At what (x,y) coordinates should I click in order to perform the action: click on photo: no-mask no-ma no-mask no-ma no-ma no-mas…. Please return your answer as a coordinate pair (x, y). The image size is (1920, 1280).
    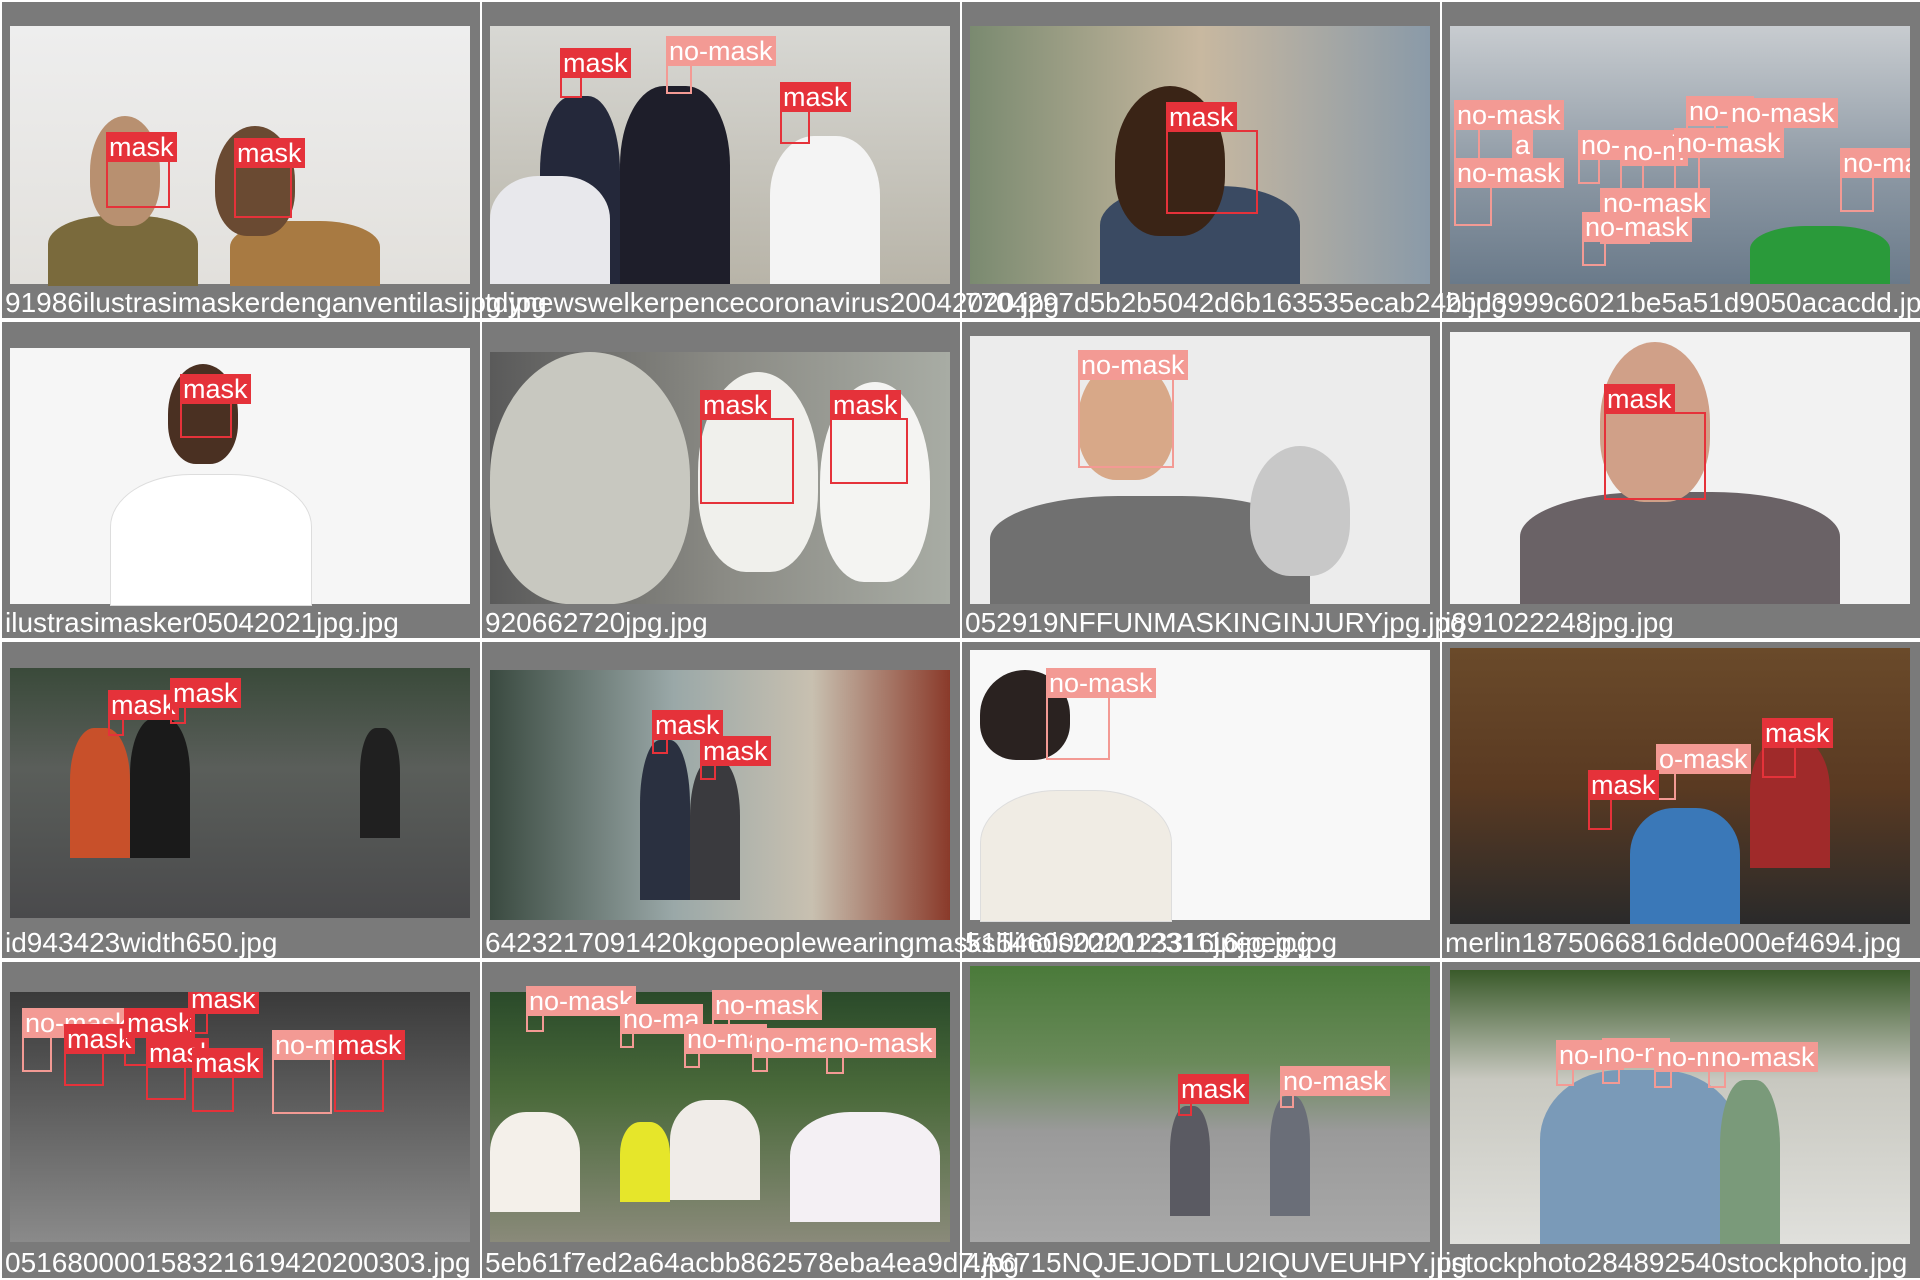
    Looking at the image, I should click on (720, 1114).